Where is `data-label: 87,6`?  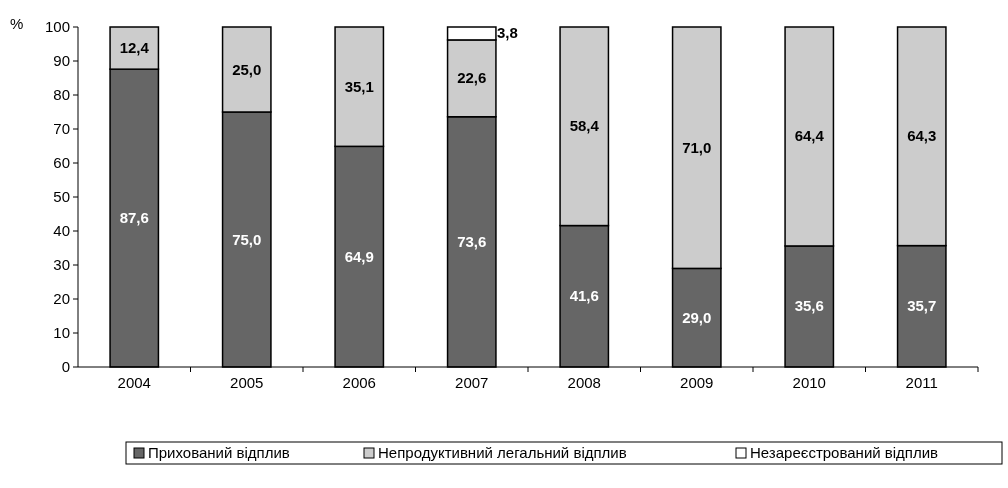 data-label: 87,6 is located at coordinates (134, 218).